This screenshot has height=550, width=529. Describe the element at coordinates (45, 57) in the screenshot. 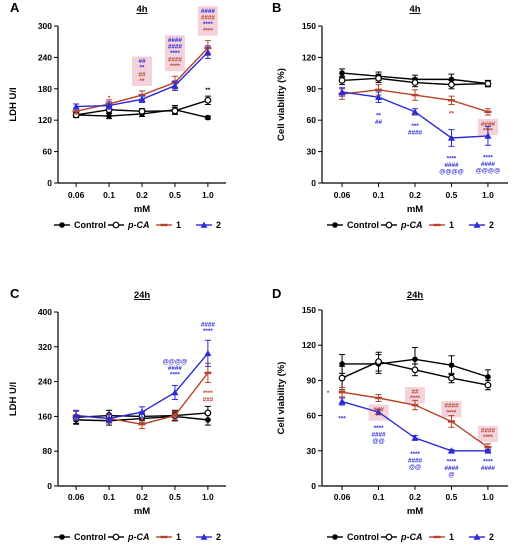

I see `y-tick-label: 240` at that location.